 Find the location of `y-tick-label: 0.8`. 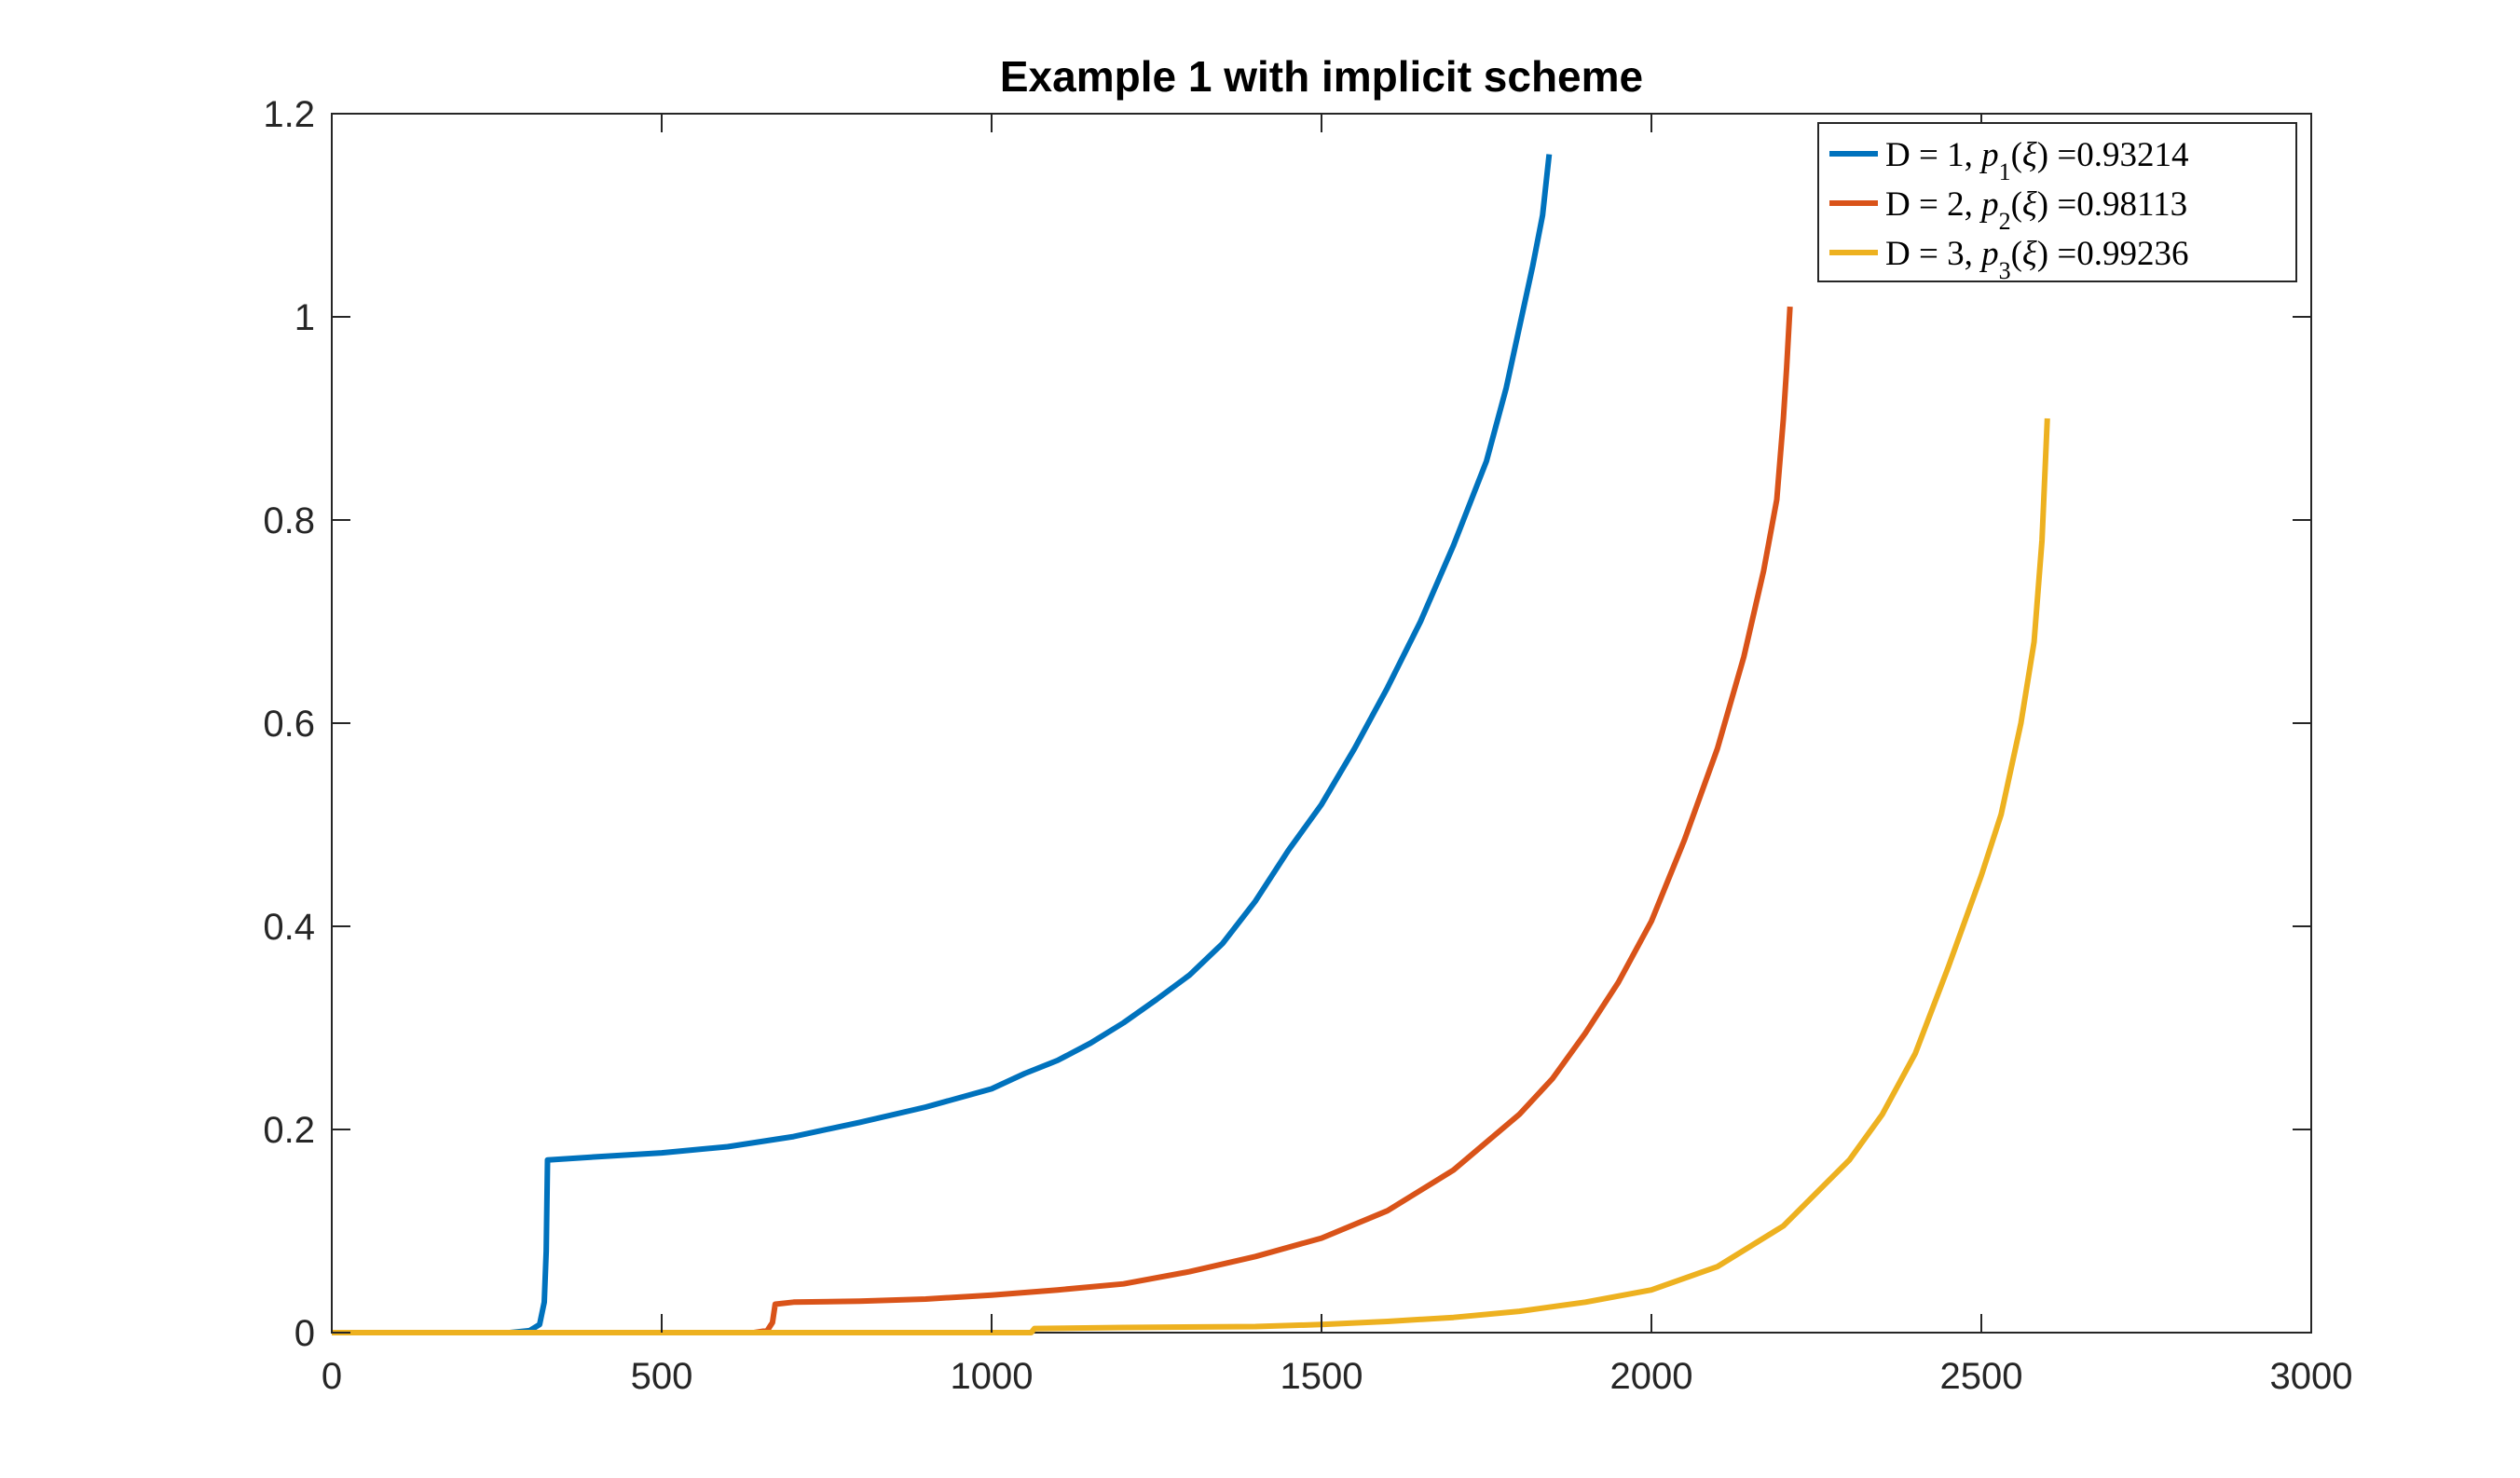

y-tick-label: 0.8 is located at coordinates (289, 520).